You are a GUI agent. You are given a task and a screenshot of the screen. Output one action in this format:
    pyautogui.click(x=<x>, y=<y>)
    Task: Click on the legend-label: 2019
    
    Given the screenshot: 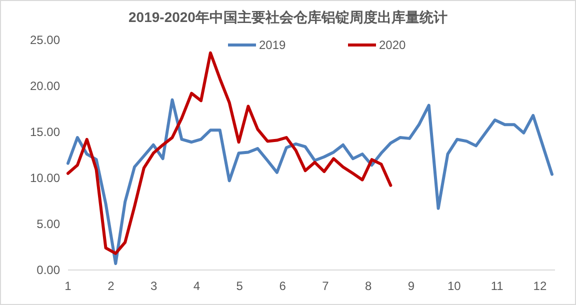 What is the action you would take?
    pyautogui.click(x=272, y=45)
    